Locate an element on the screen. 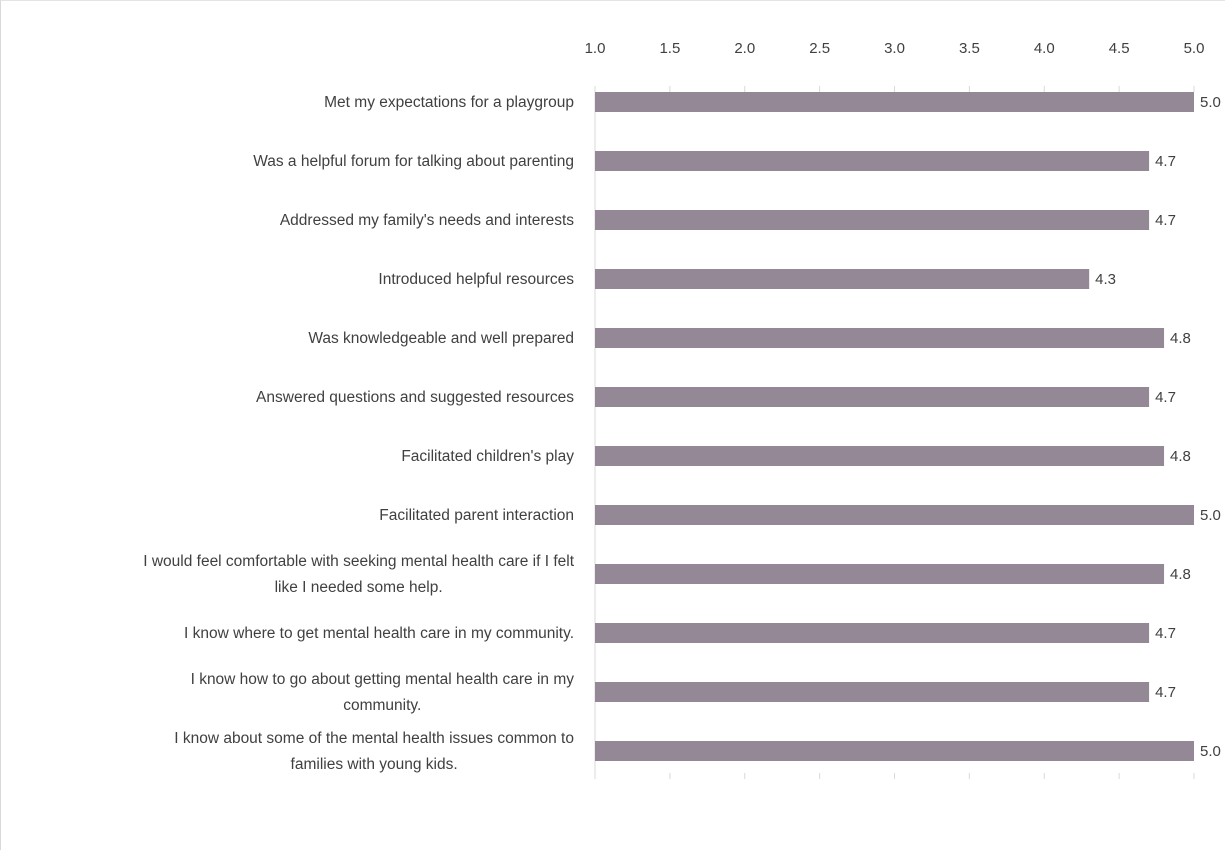 The width and height of the screenshot is (1225, 851). category-label: Was knowledgeable and well prepared is located at coordinates (441, 338).